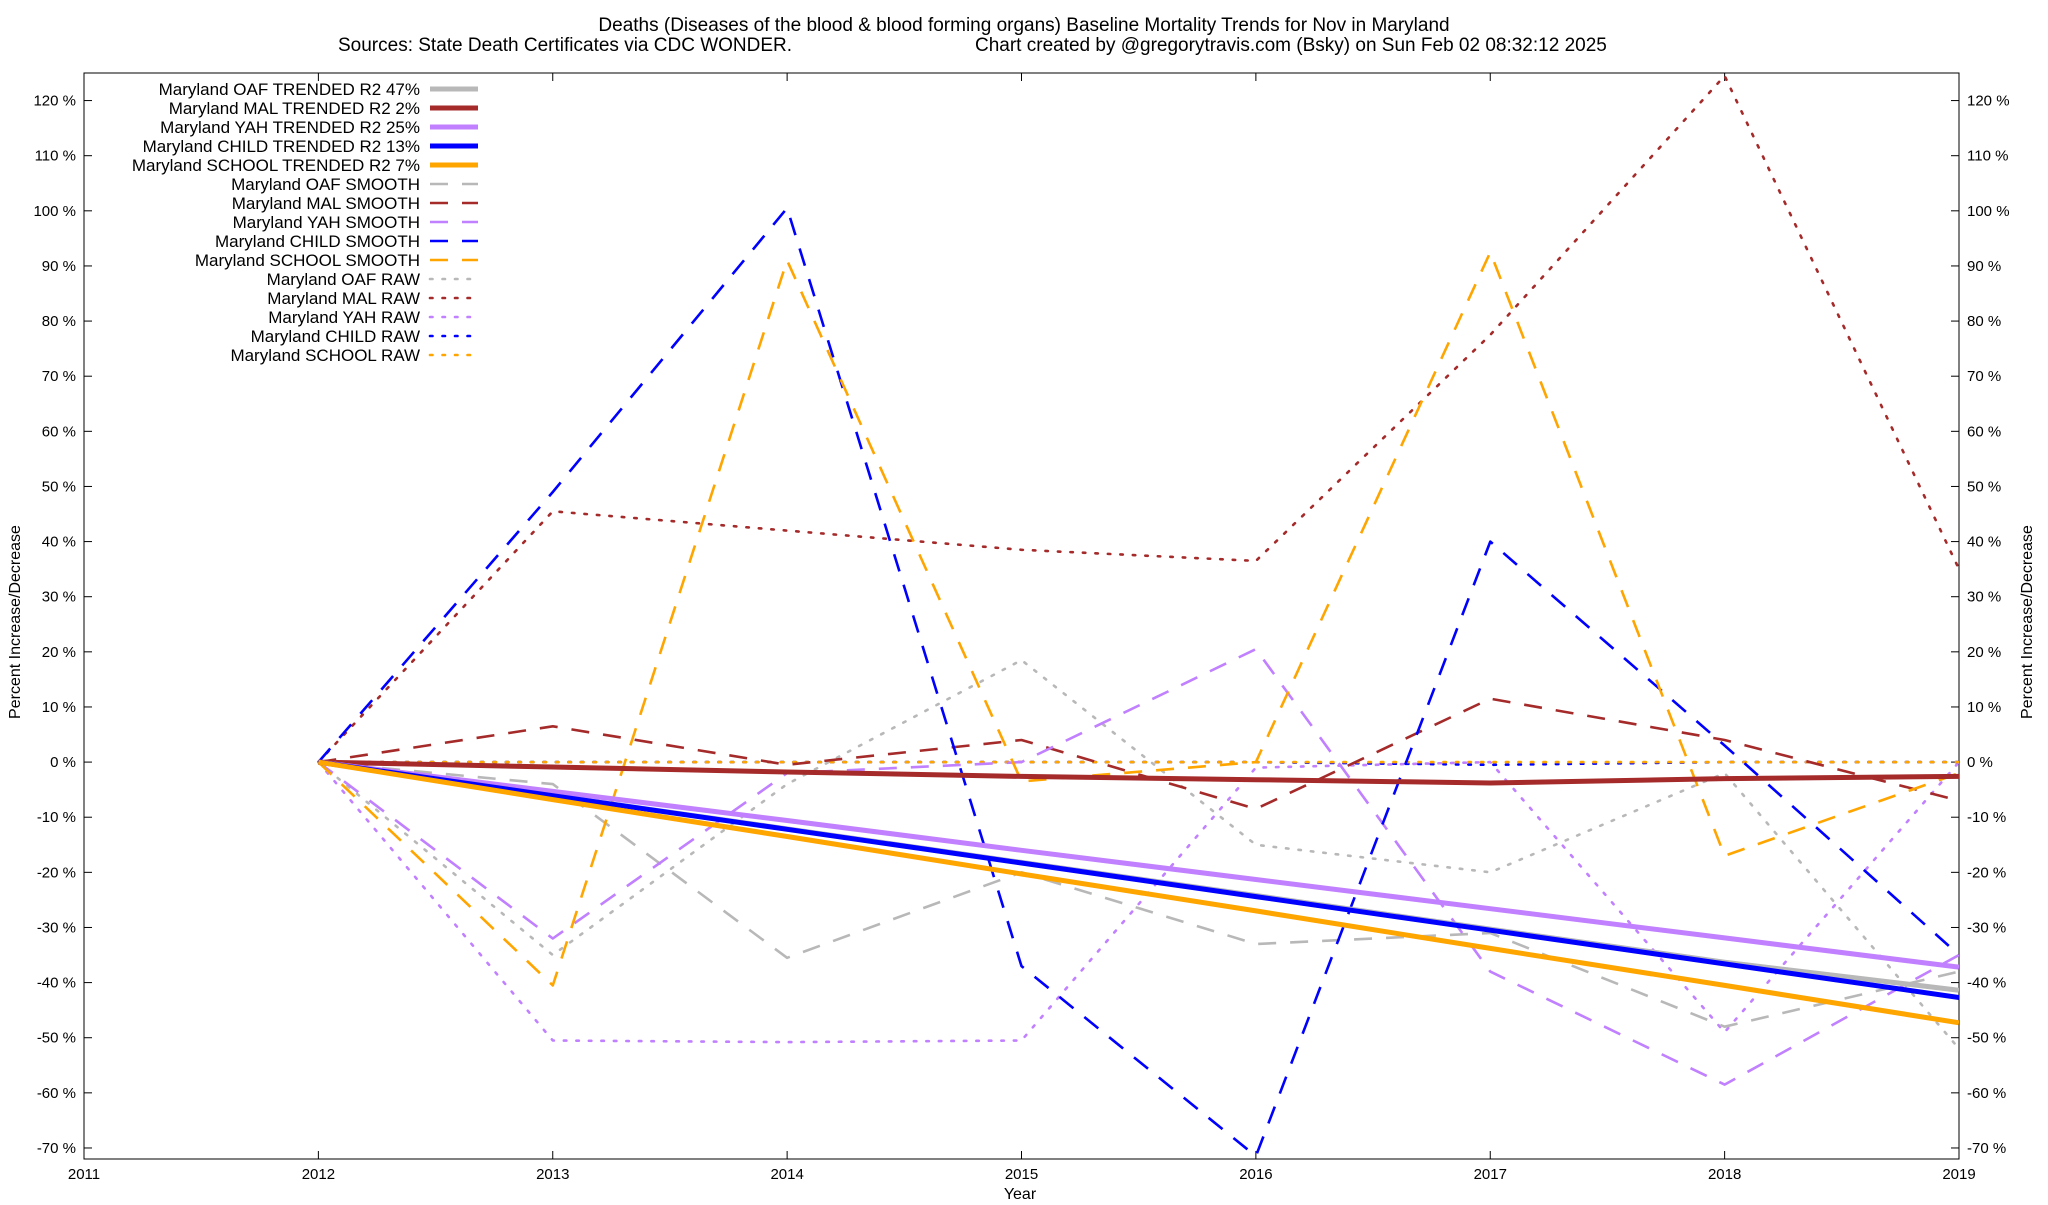 The height and width of the screenshot is (1205, 2048). I want to click on y-tick-label-right: 110 %, so click(1987, 156).